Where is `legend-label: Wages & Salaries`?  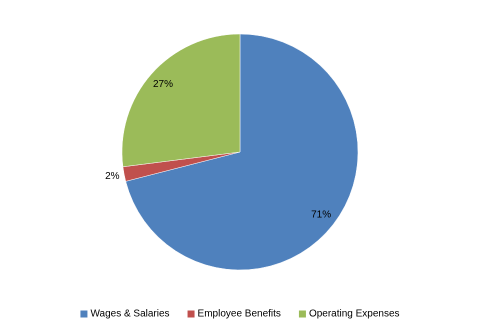
legend-label: Wages & Salaries is located at coordinates (129, 314).